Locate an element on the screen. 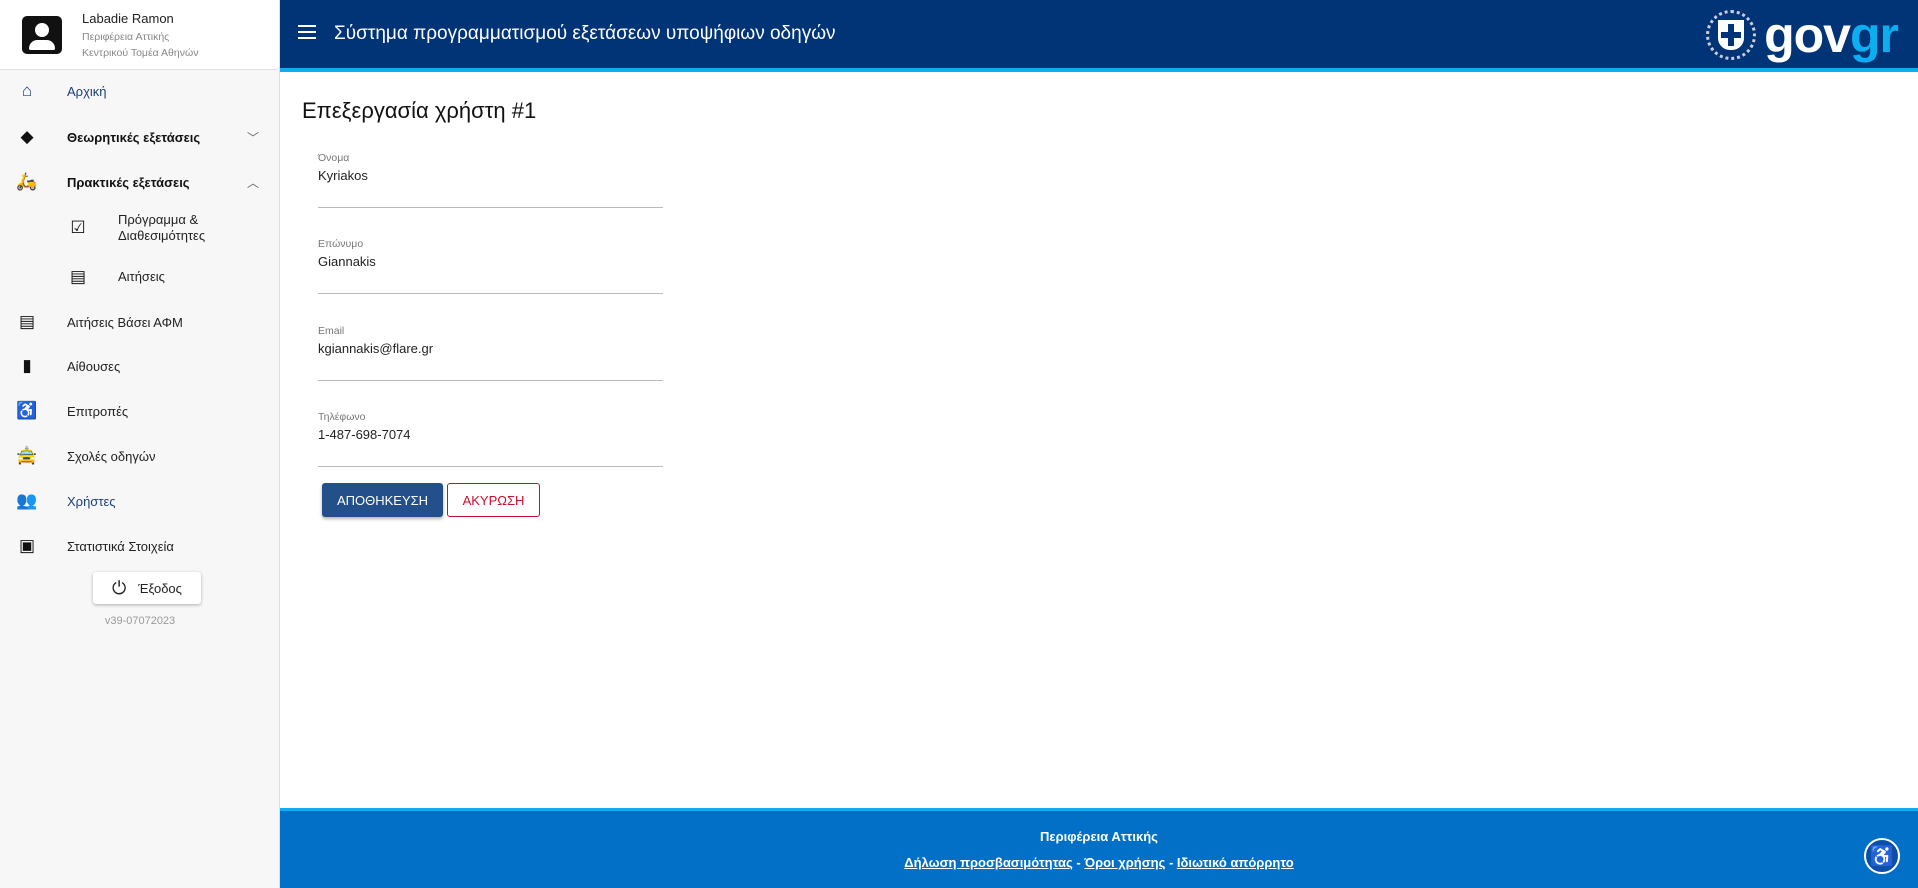 The image size is (1918, 888). sidebar-item-label: Αιτήσεις is located at coordinates (141, 276).